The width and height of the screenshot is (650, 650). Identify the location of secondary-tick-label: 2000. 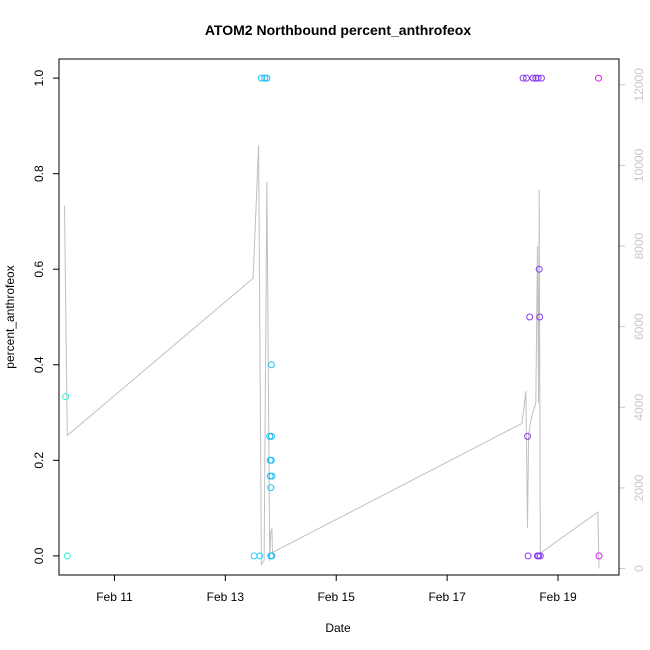
(639, 487).